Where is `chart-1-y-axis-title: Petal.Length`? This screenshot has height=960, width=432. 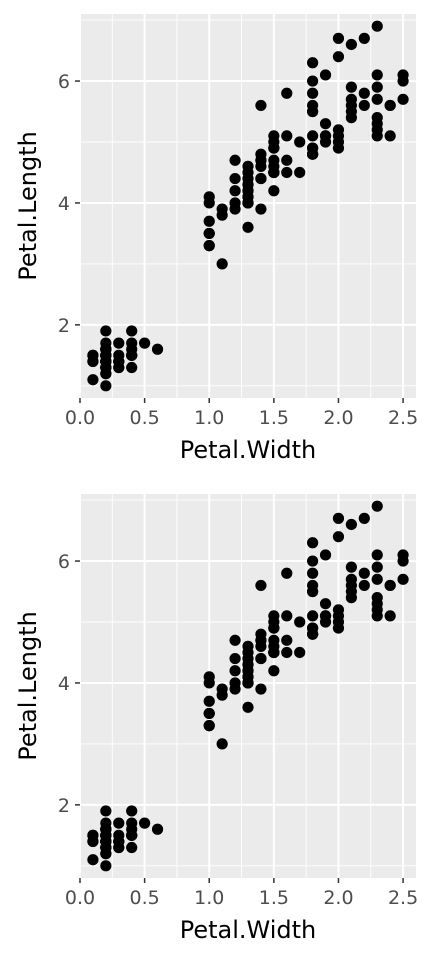
chart-1-y-axis-title: Petal.Length is located at coordinates (28, 686).